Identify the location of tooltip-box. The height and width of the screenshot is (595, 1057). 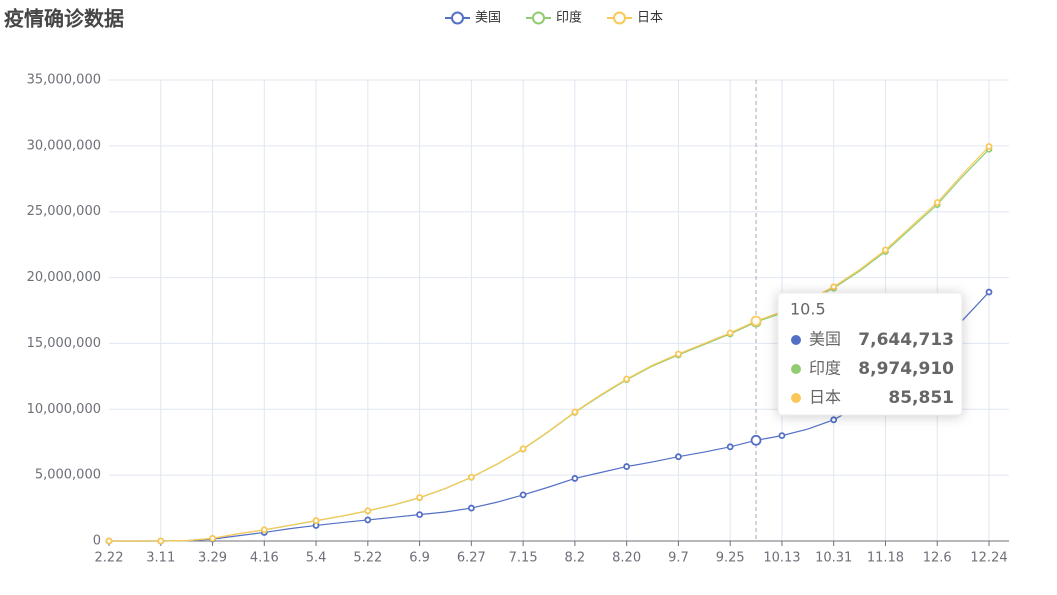
(870, 354).